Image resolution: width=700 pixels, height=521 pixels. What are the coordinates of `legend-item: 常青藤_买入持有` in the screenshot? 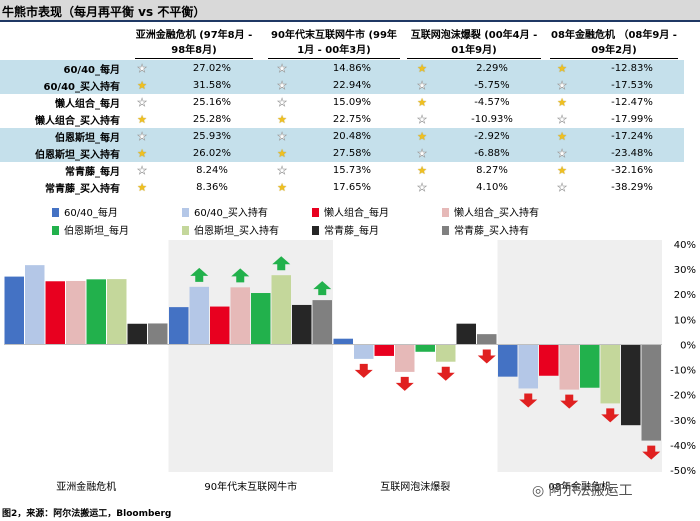 It's located at (485, 229).